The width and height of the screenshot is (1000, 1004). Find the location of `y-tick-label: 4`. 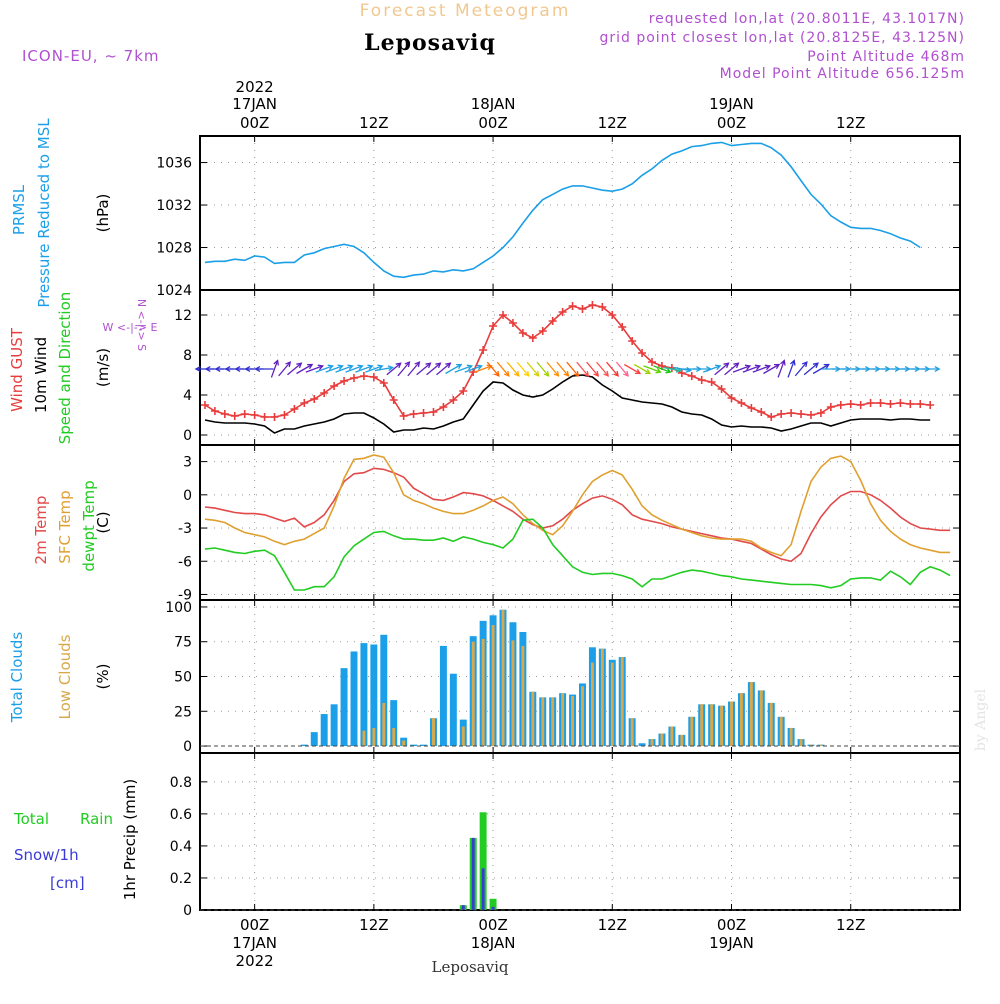

y-tick-label: 4 is located at coordinates (187, 396).